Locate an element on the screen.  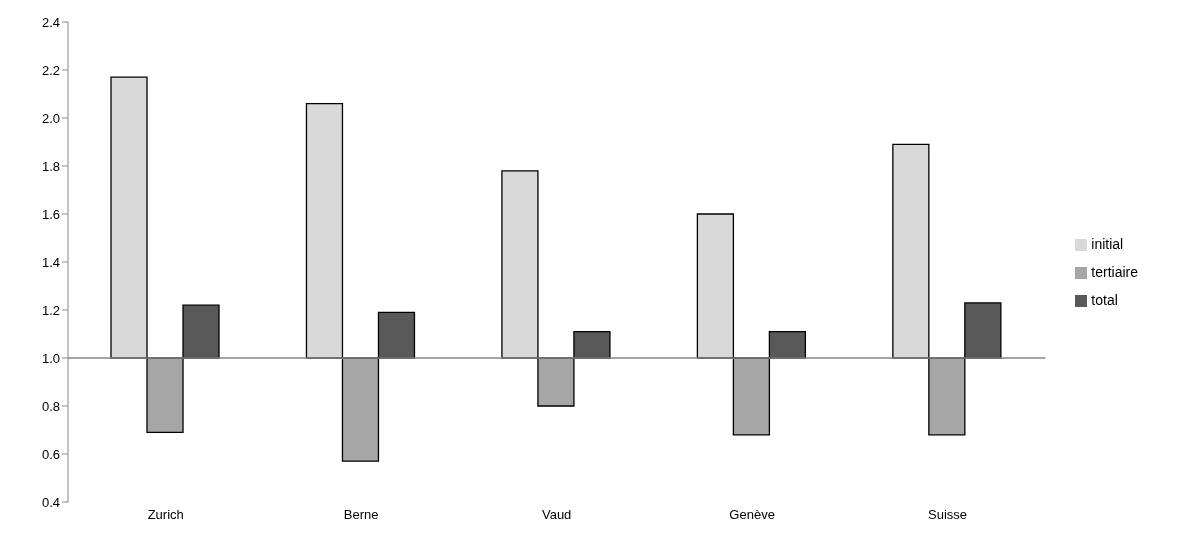
y-tick-label: 0.4 is located at coordinates (50, 502).